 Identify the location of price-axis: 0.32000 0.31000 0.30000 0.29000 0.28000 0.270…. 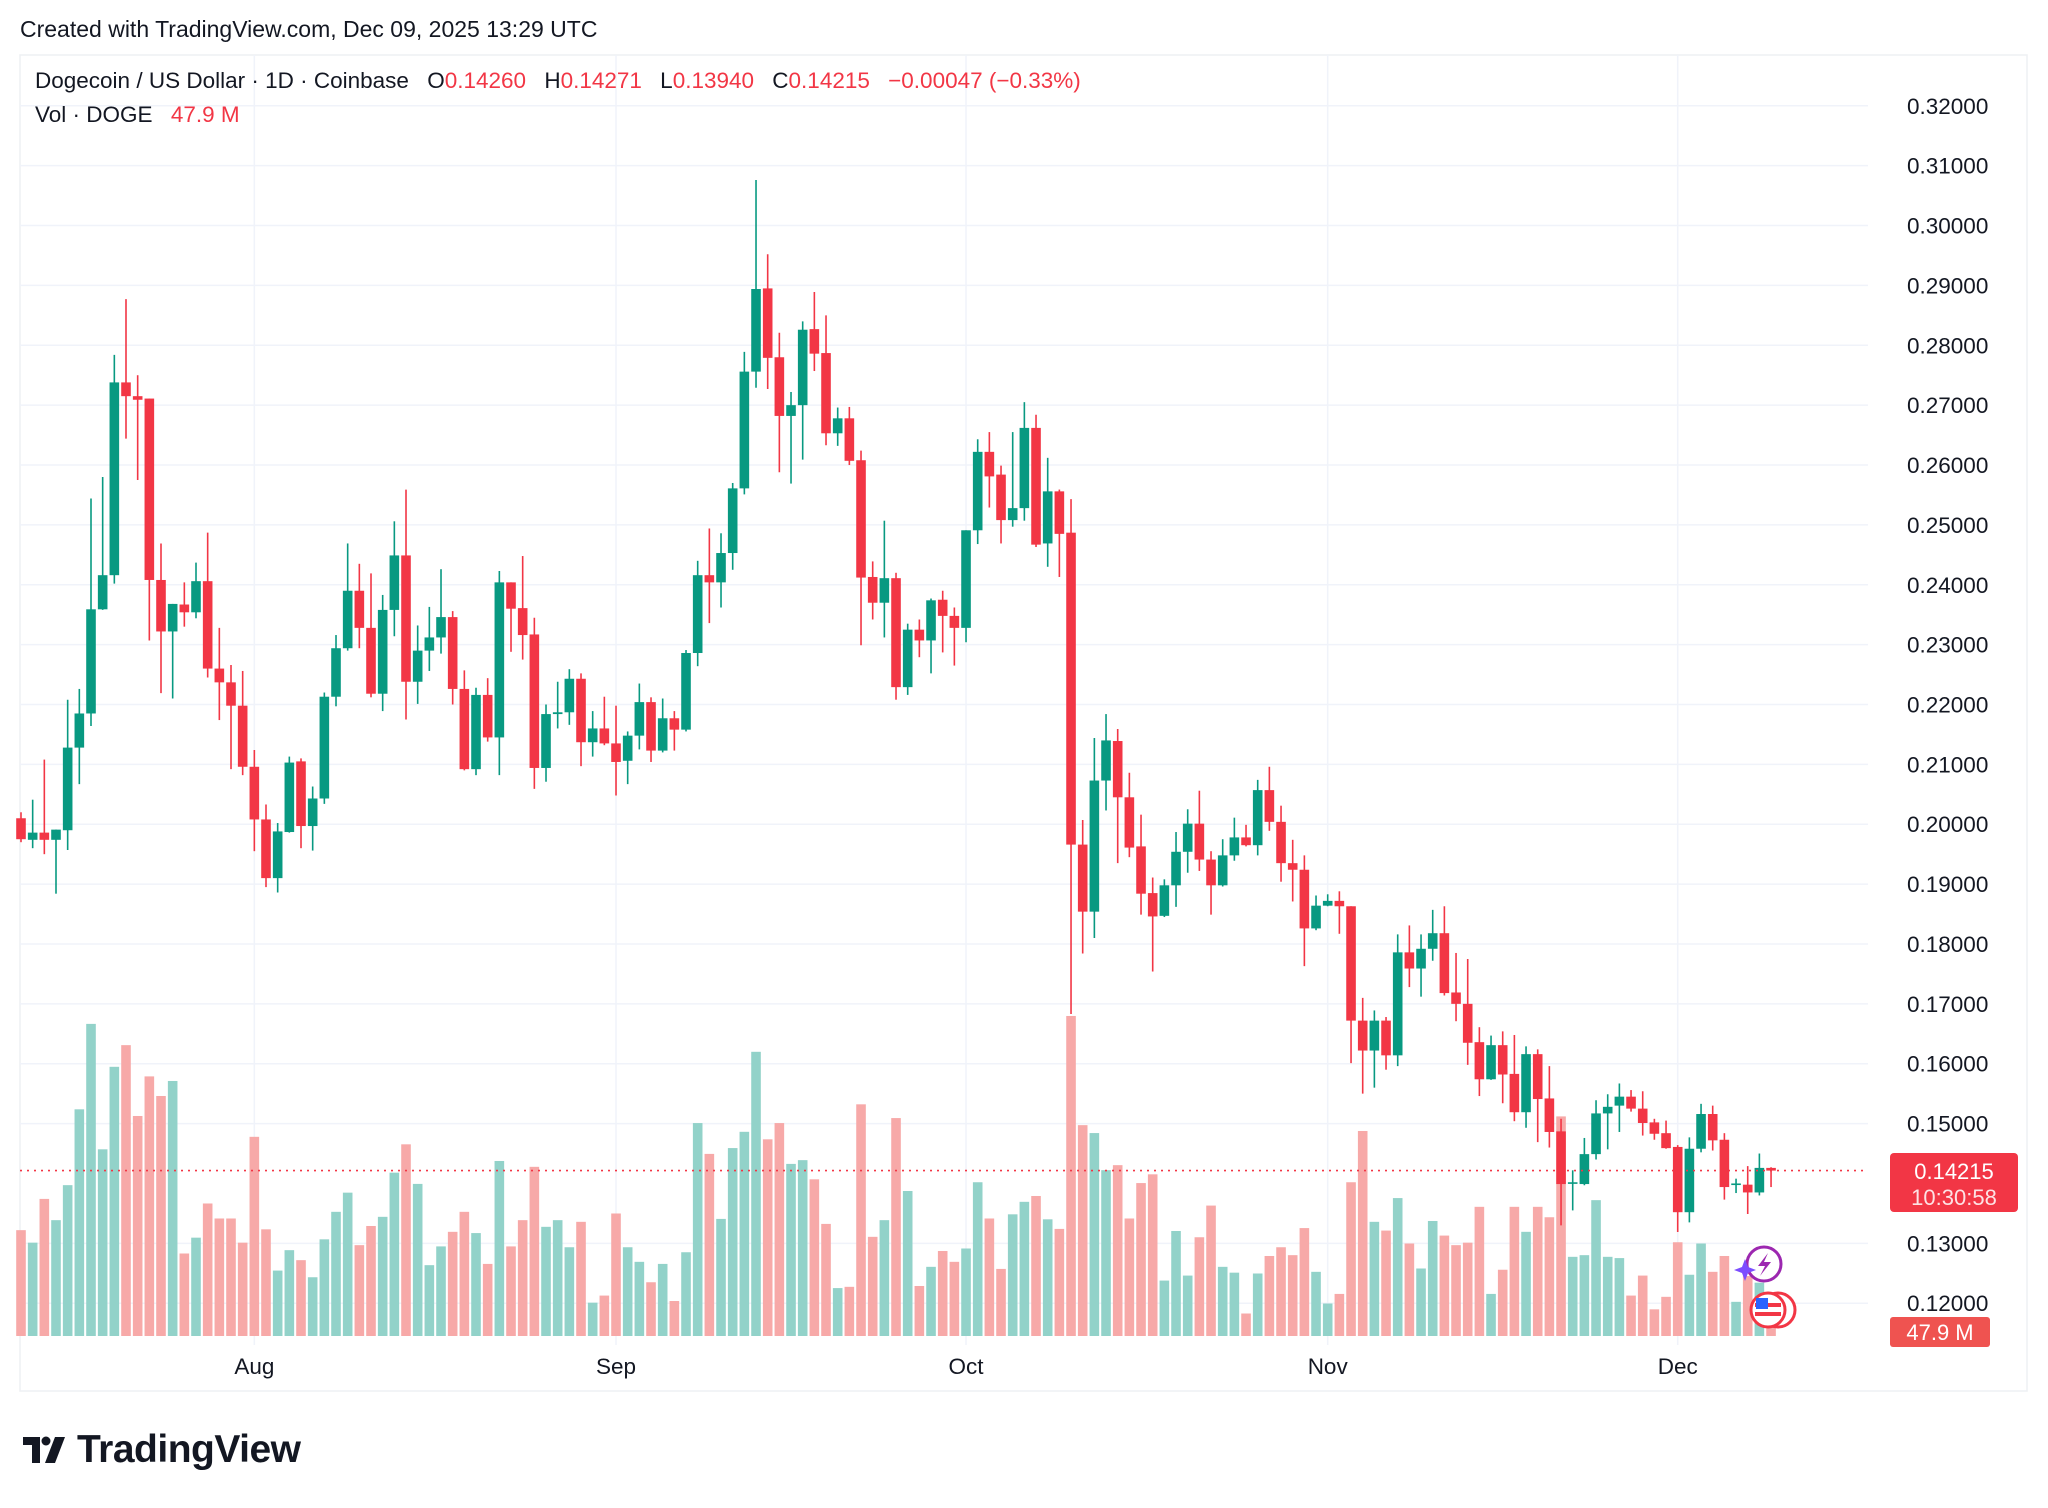
(1947, 705).